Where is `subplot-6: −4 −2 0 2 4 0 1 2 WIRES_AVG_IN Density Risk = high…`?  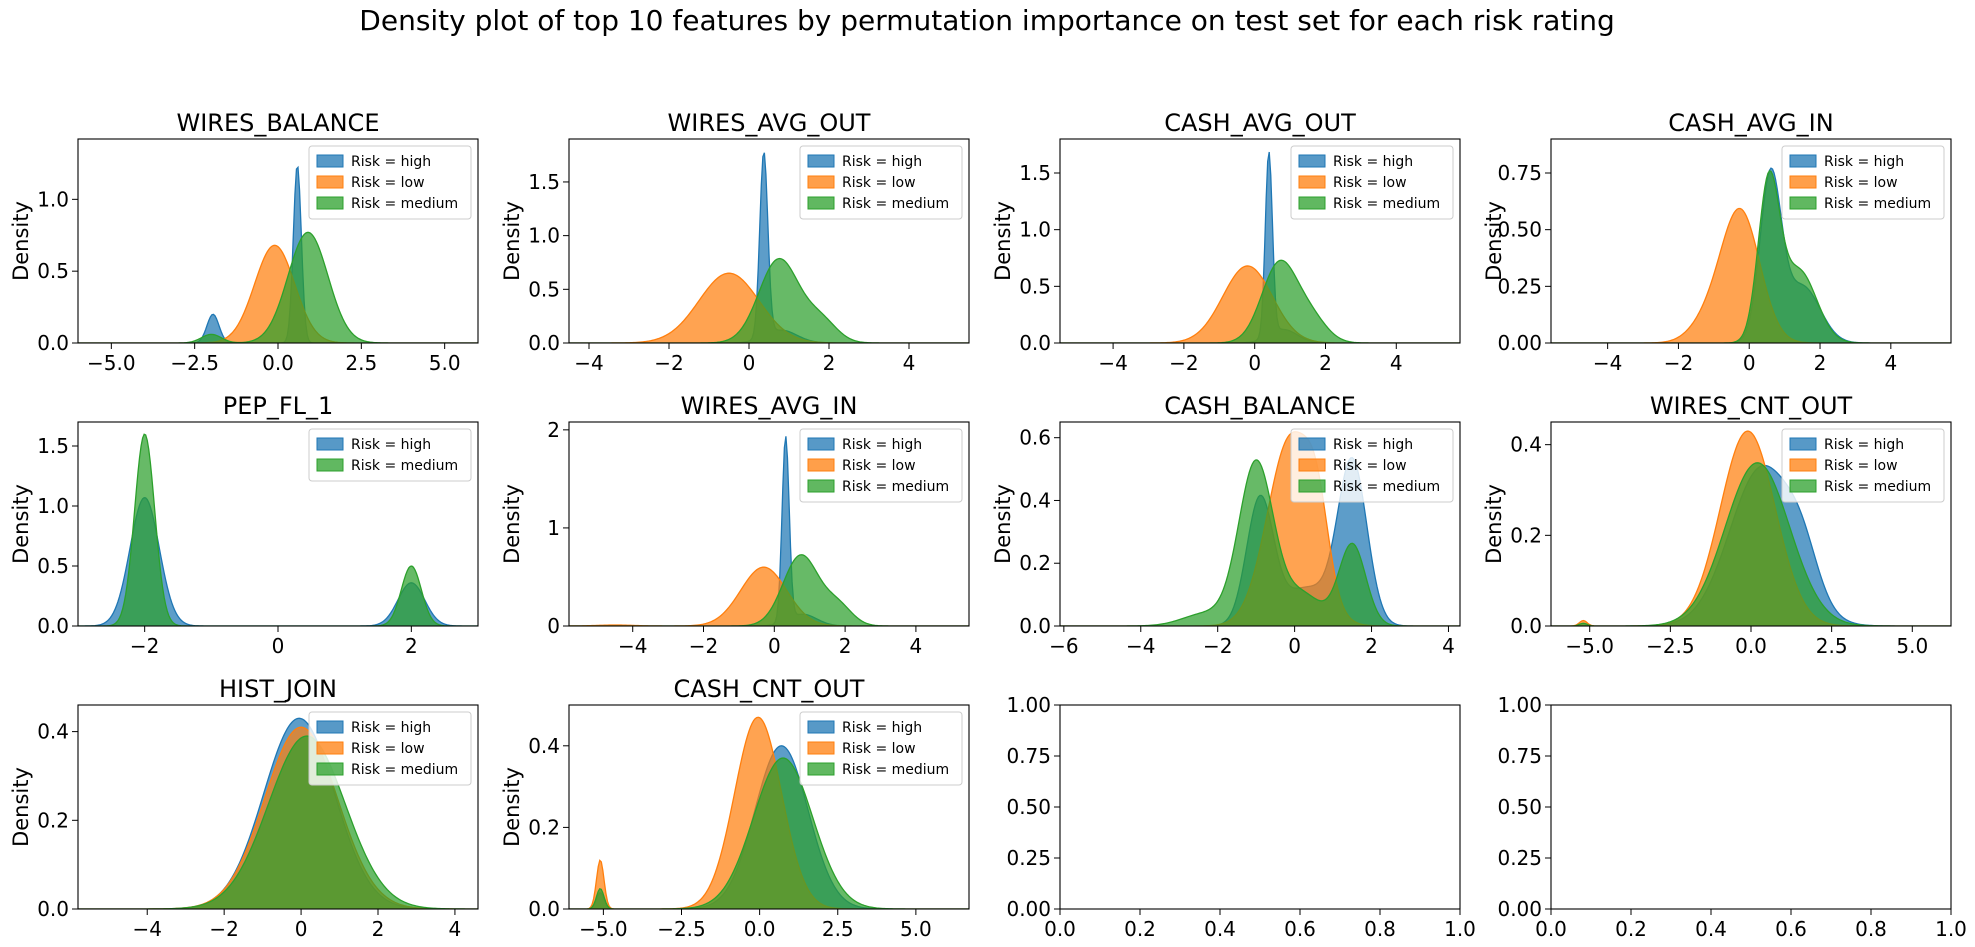
subplot-6: −4 −2 0 2 4 0 1 2 WIRES_AVG_IN Density Risk = high… is located at coordinates (735, 525).